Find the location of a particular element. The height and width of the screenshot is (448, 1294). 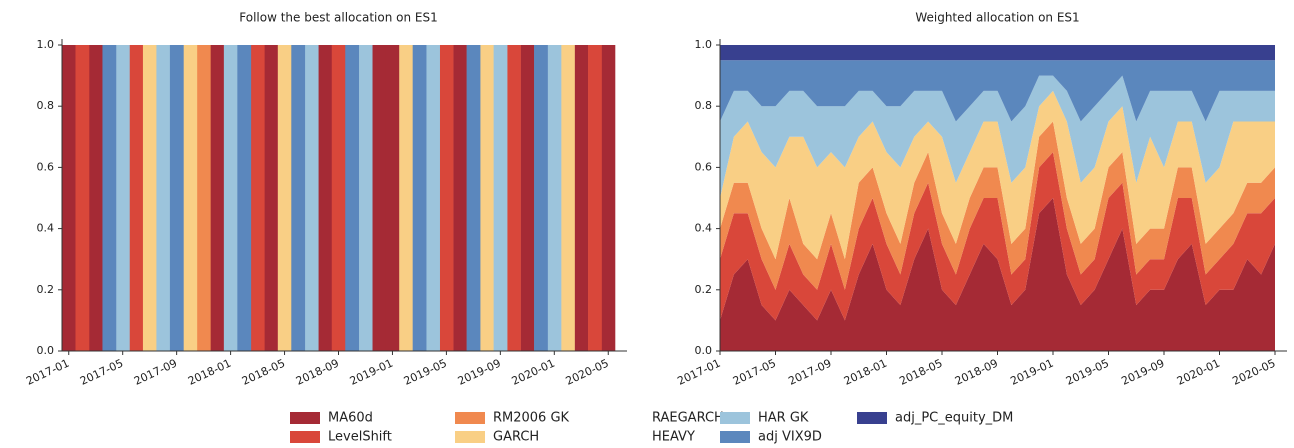

legend-label: HEAVY is located at coordinates (673, 437).